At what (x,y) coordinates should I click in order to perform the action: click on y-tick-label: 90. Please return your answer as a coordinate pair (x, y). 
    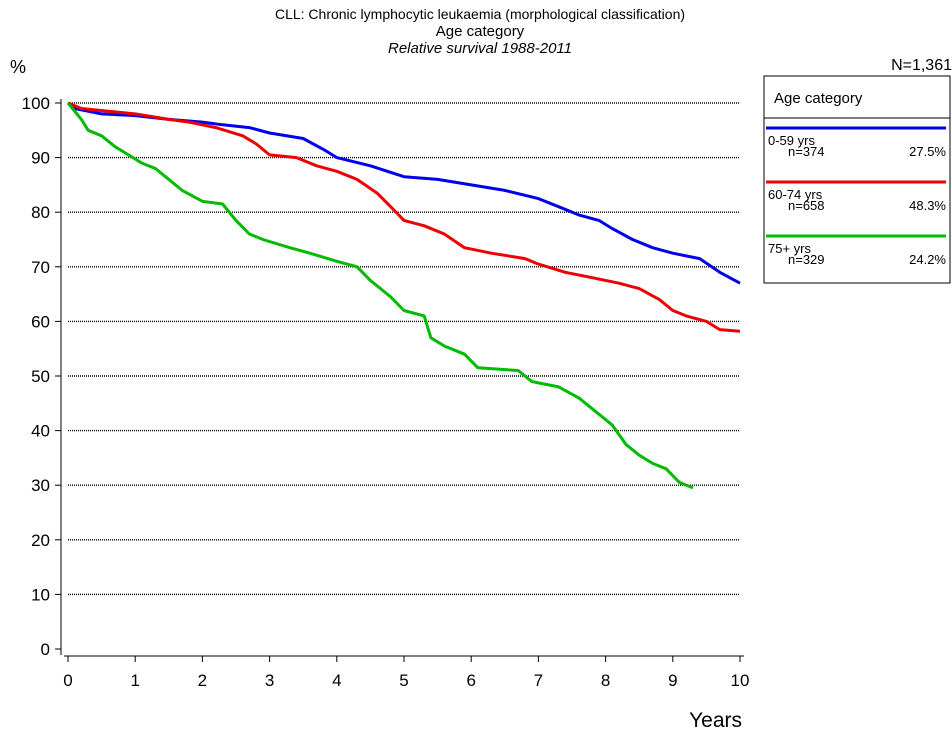
    Looking at the image, I should click on (40, 158).